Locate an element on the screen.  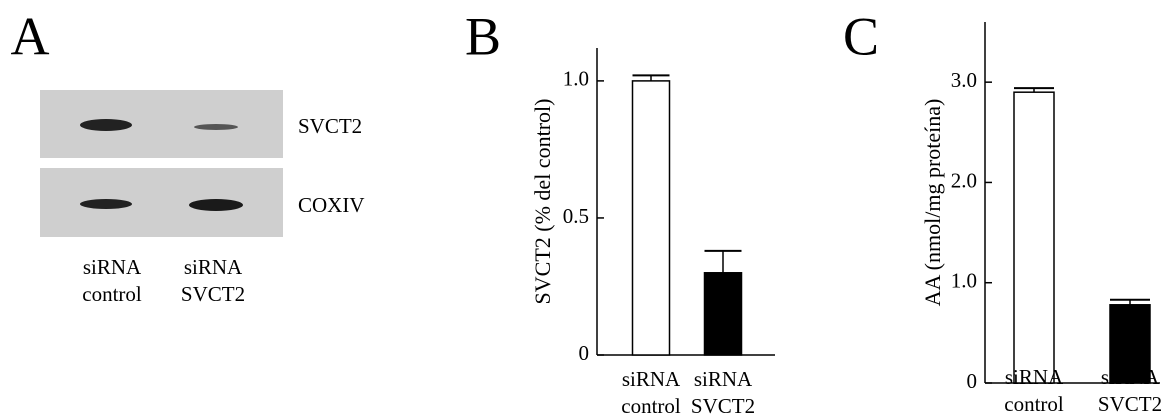
panel-label: C is located at coordinates (861, 36).